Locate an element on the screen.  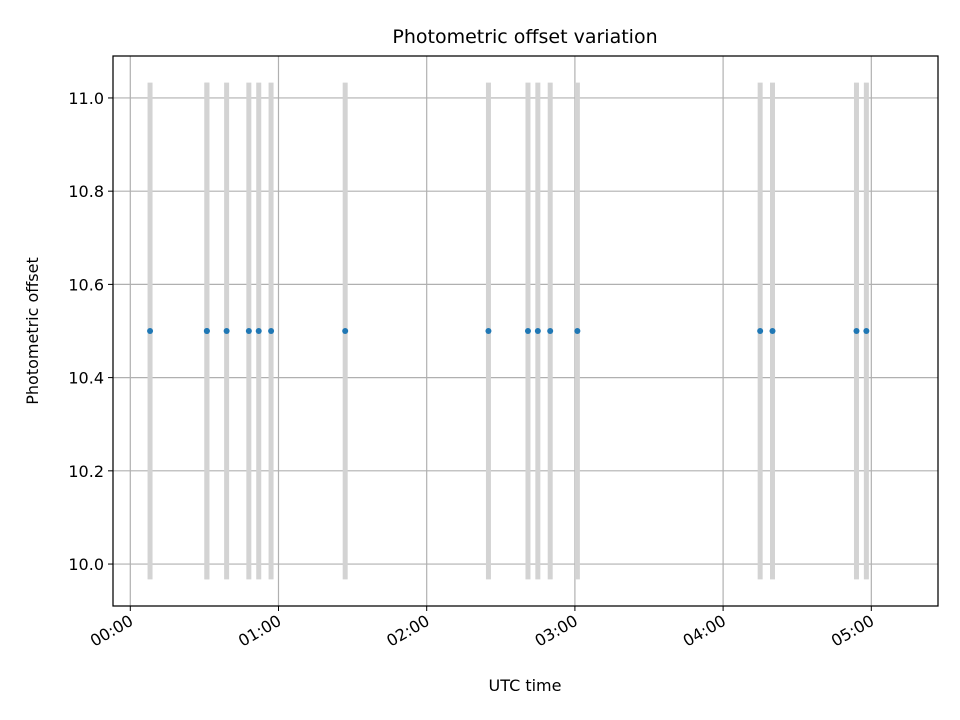
y-tick-label: 10.2 is located at coordinates (86, 471).